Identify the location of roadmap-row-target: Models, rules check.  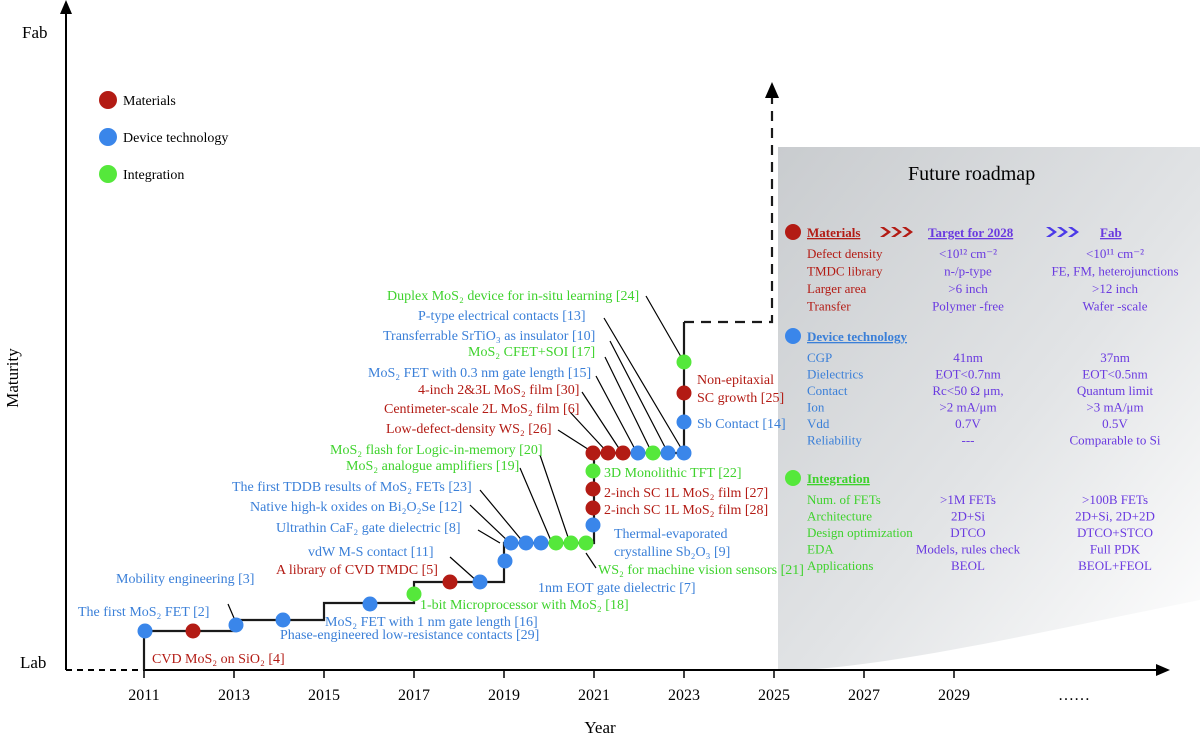
(968, 549).